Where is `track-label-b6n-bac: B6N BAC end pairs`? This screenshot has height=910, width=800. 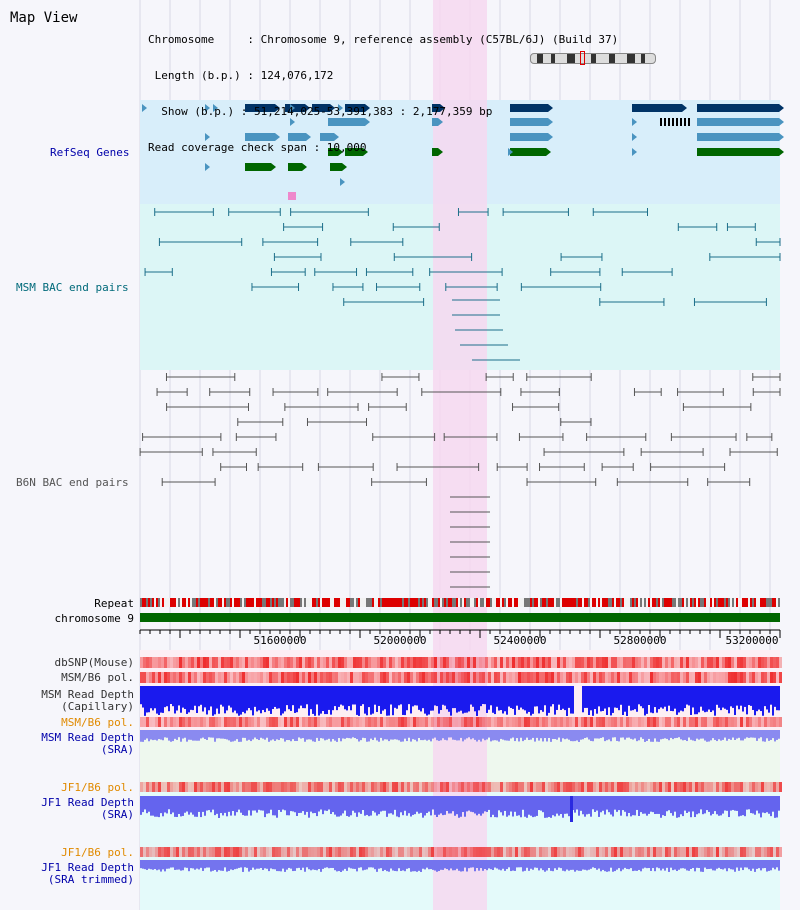 track-label-b6n-bac: B6N BAC end pairs is located at coordinates (72, 482).